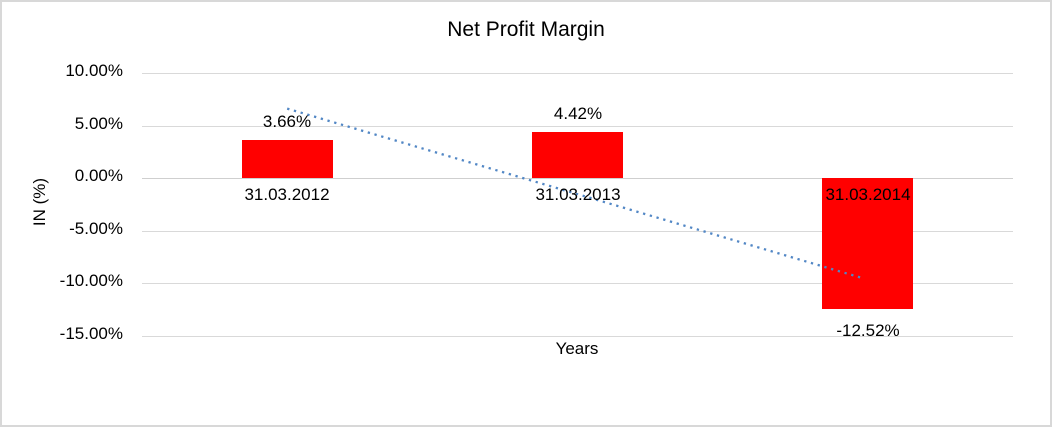 This screenshot has width=1052, height=427. What do you see at coordinates (868, 330) in the screenshot?
I see `data-label: -12.52%` at bounding box center [868, 330].